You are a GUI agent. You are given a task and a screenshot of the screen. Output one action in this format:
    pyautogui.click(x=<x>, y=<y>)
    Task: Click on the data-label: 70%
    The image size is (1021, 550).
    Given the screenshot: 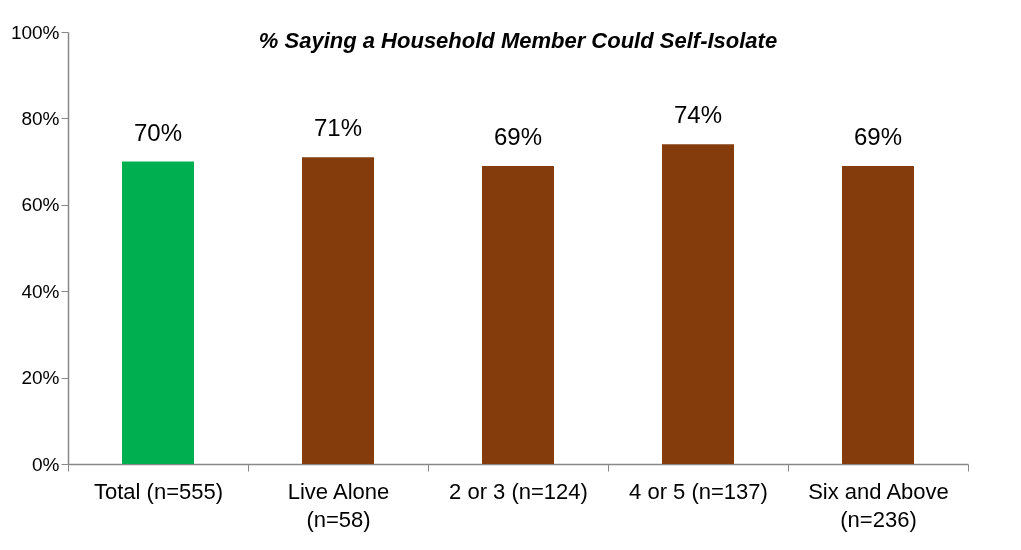 What is the action you would take?
    pyautogui.click(x=158, y=132)
    